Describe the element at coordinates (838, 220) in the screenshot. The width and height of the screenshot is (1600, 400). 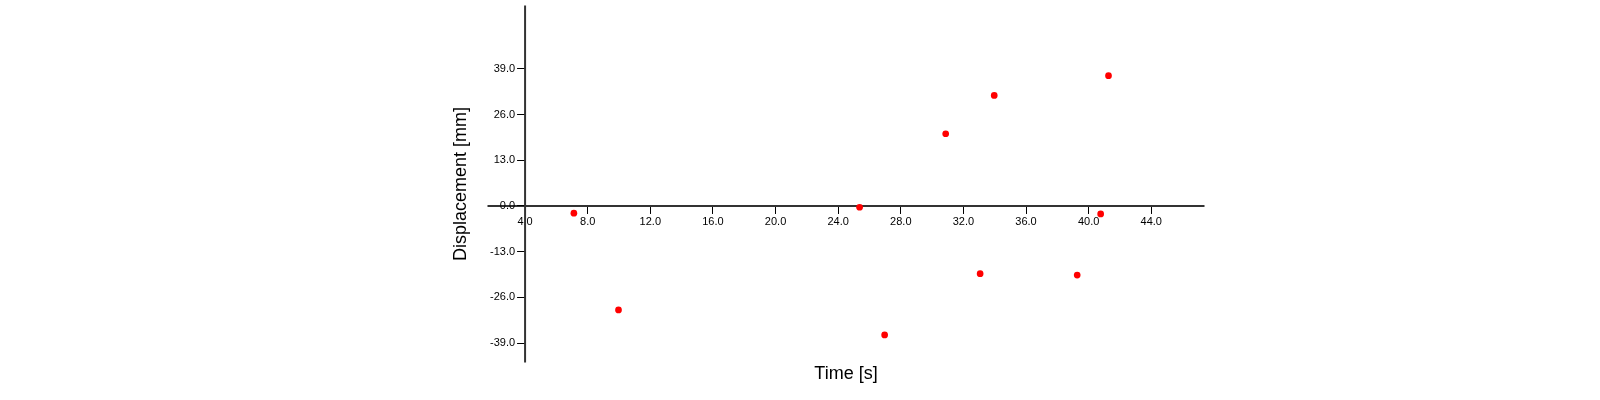
I see `x-tick-label: 24.0` at that location.